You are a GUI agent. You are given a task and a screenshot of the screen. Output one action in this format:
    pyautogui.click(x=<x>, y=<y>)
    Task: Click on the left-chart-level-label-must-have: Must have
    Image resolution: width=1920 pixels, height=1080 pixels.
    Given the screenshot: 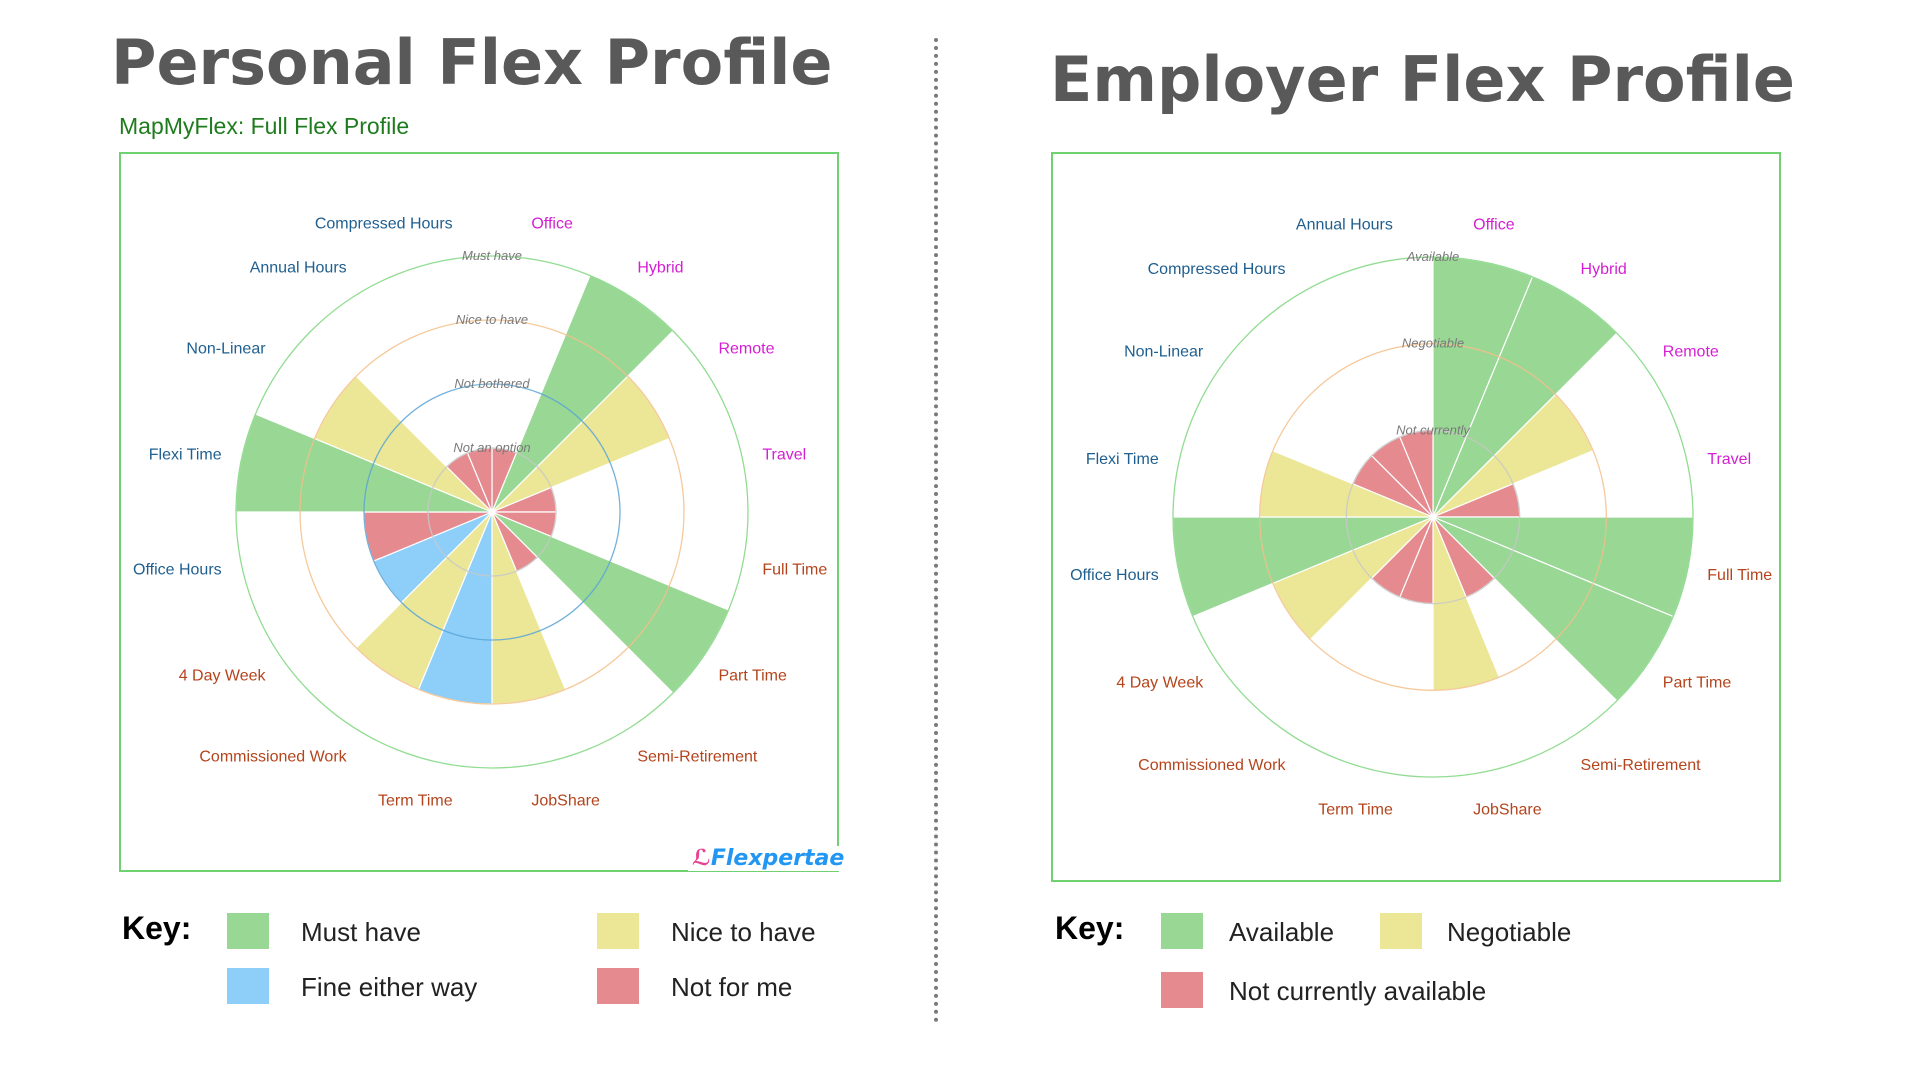 What is the action you would take?
    pyautogui.click(x=492, y=255)
    